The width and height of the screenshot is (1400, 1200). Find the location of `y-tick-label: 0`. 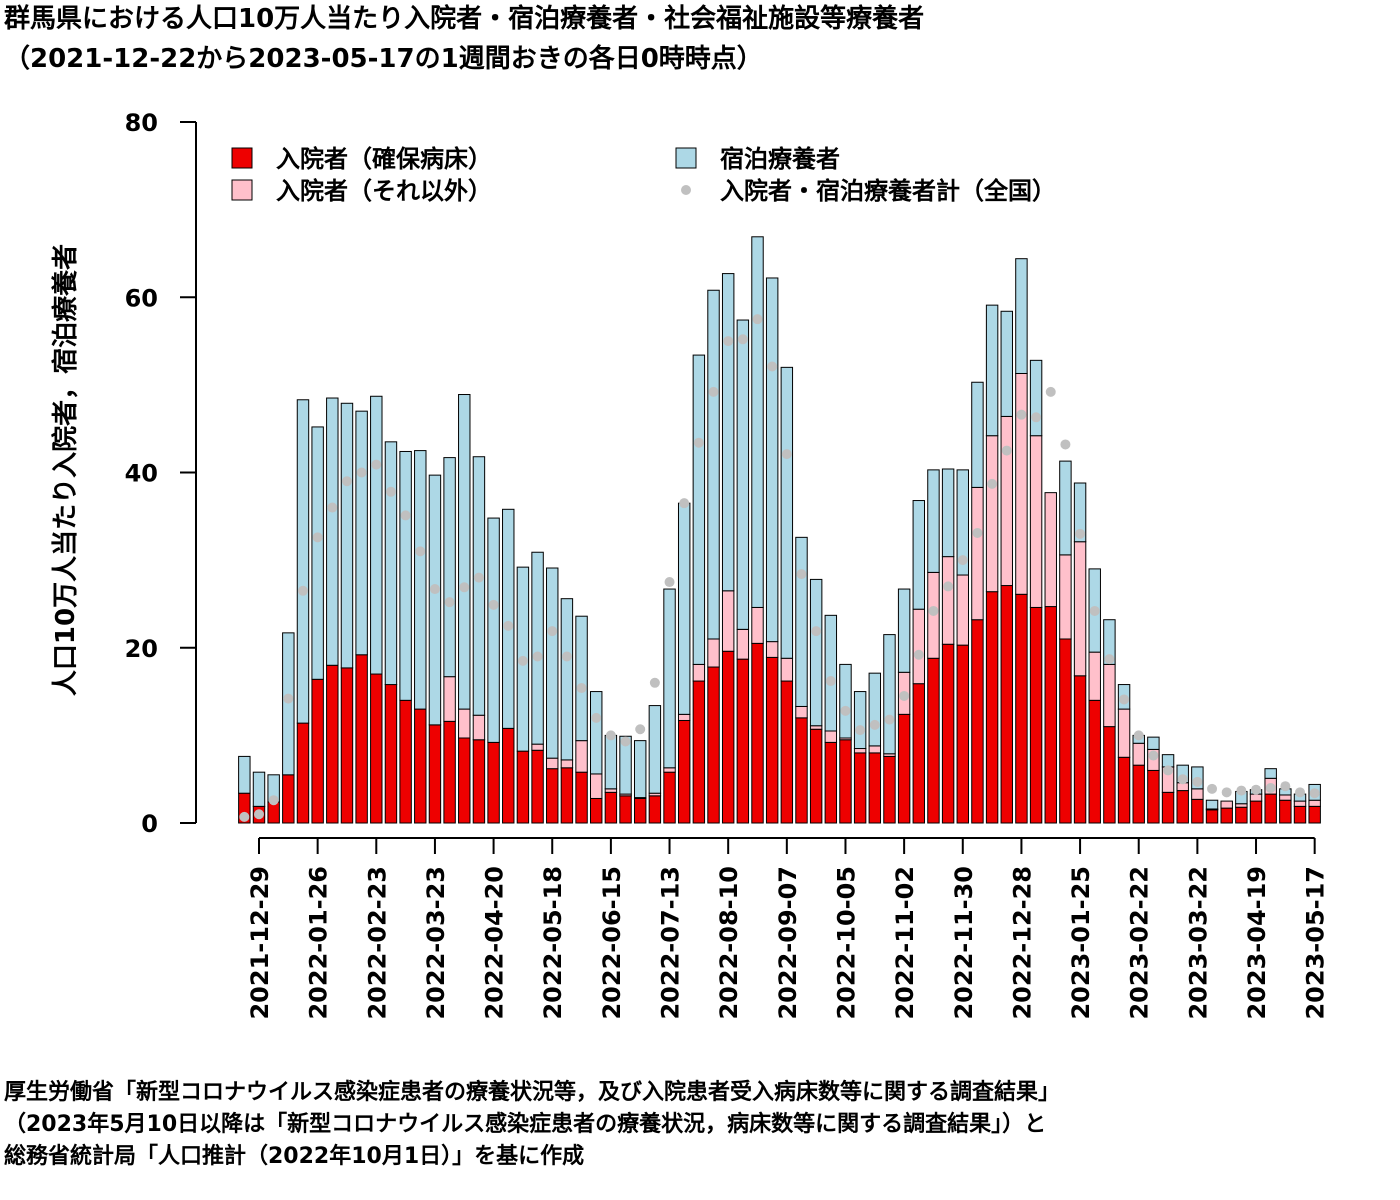

y-tick-label: 0 is located at coordinates (149, 824).